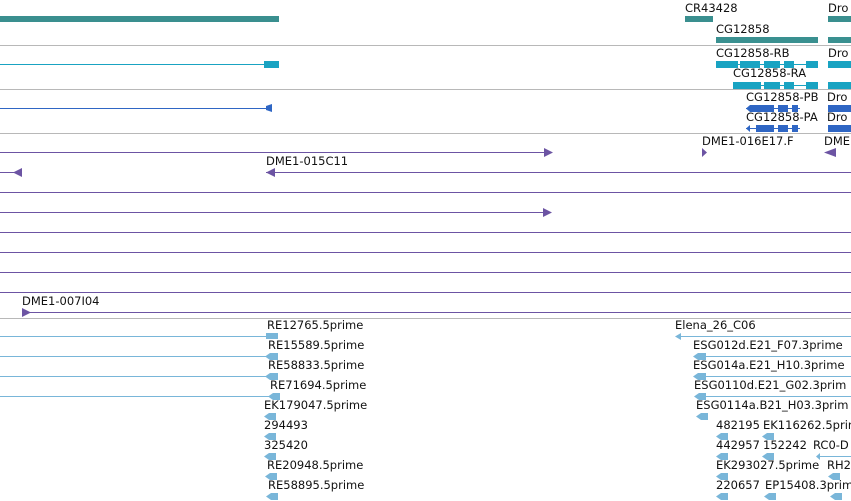 This screenshot has width=851, height=501. Describe the element at coordinates (743, 29) in the screenshot. I see `feature-label: CG12858` at that location.